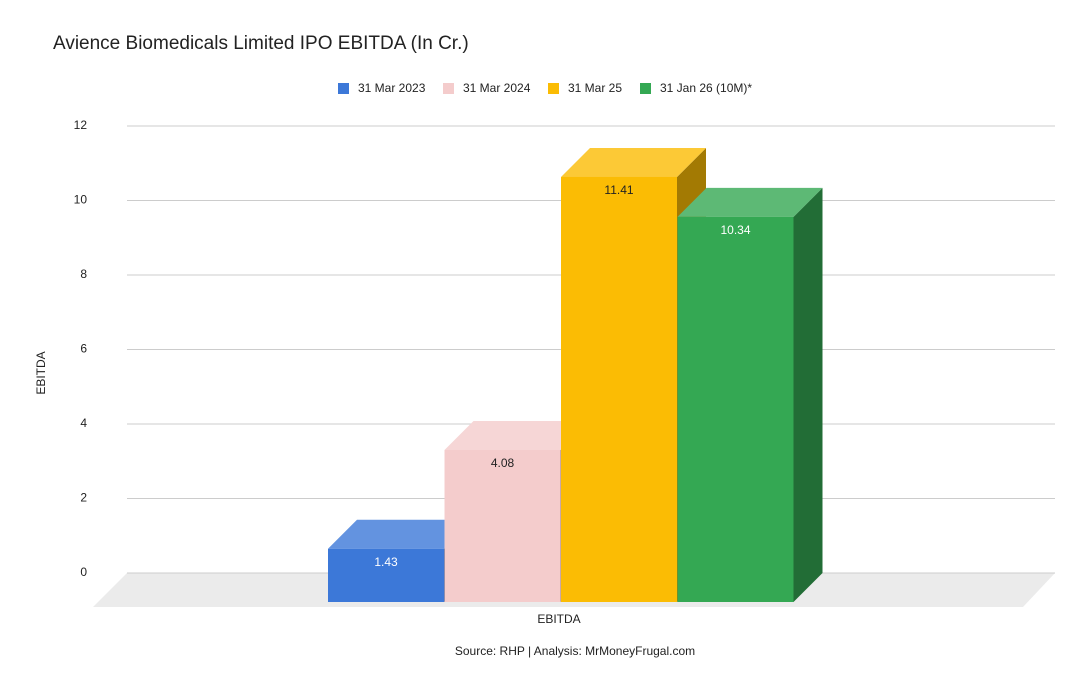  I want to click on x-axis-title: EBITDA, so click(558, 619).